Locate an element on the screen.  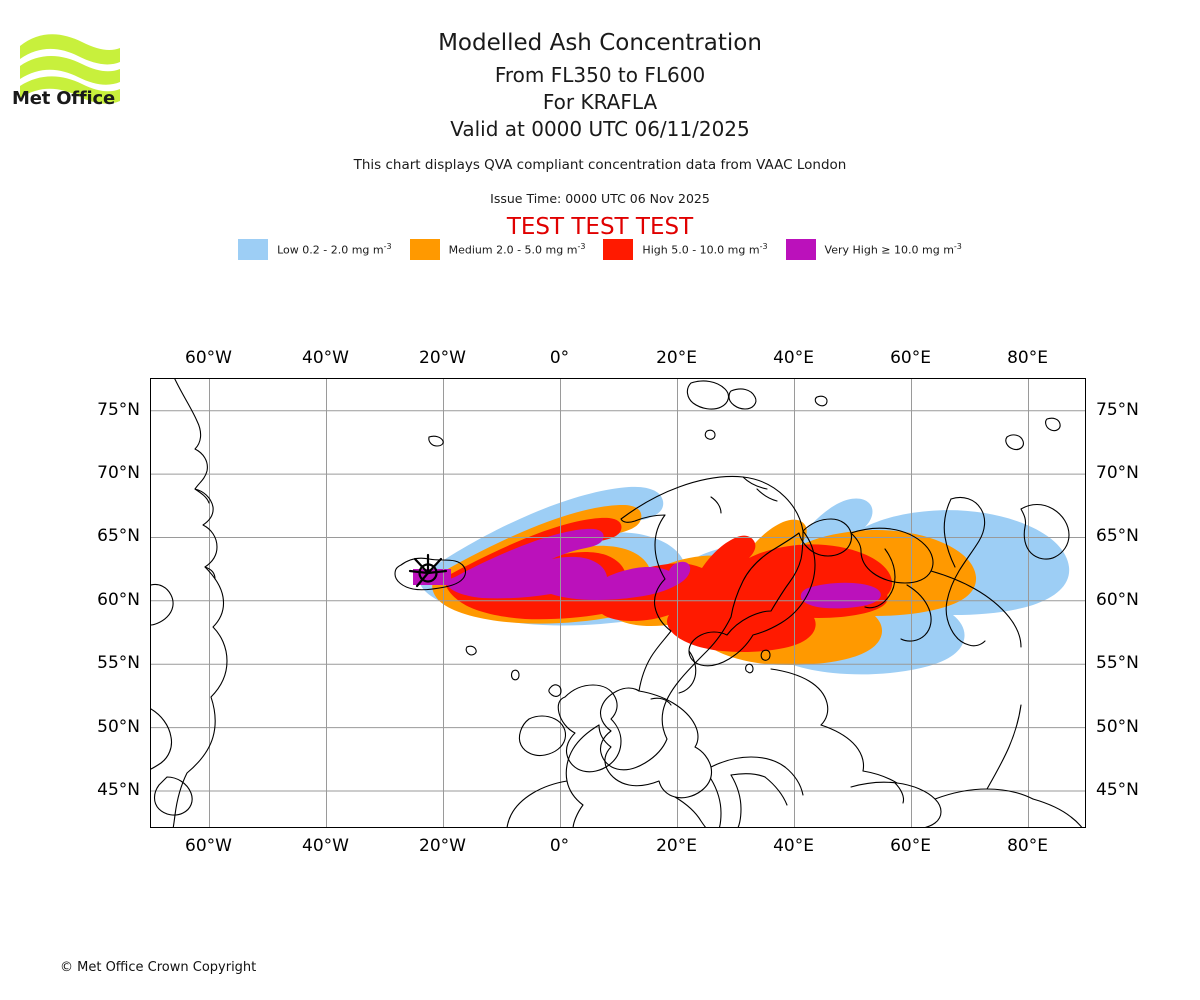
coast-greenland is located at coordinates (200, 603).